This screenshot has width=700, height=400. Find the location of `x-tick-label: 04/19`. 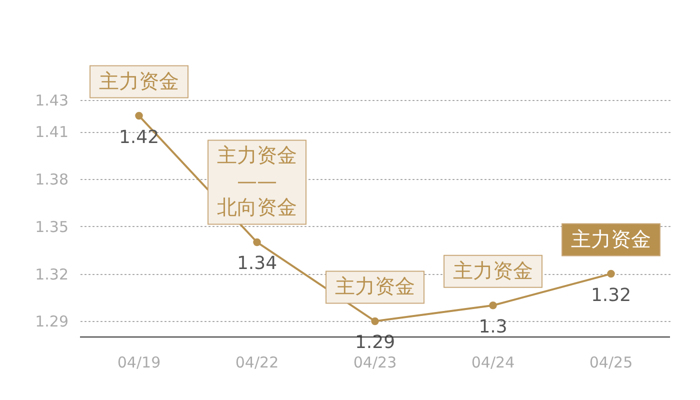

x-tick-label: 04/19 is located at coordinates (139, 363).